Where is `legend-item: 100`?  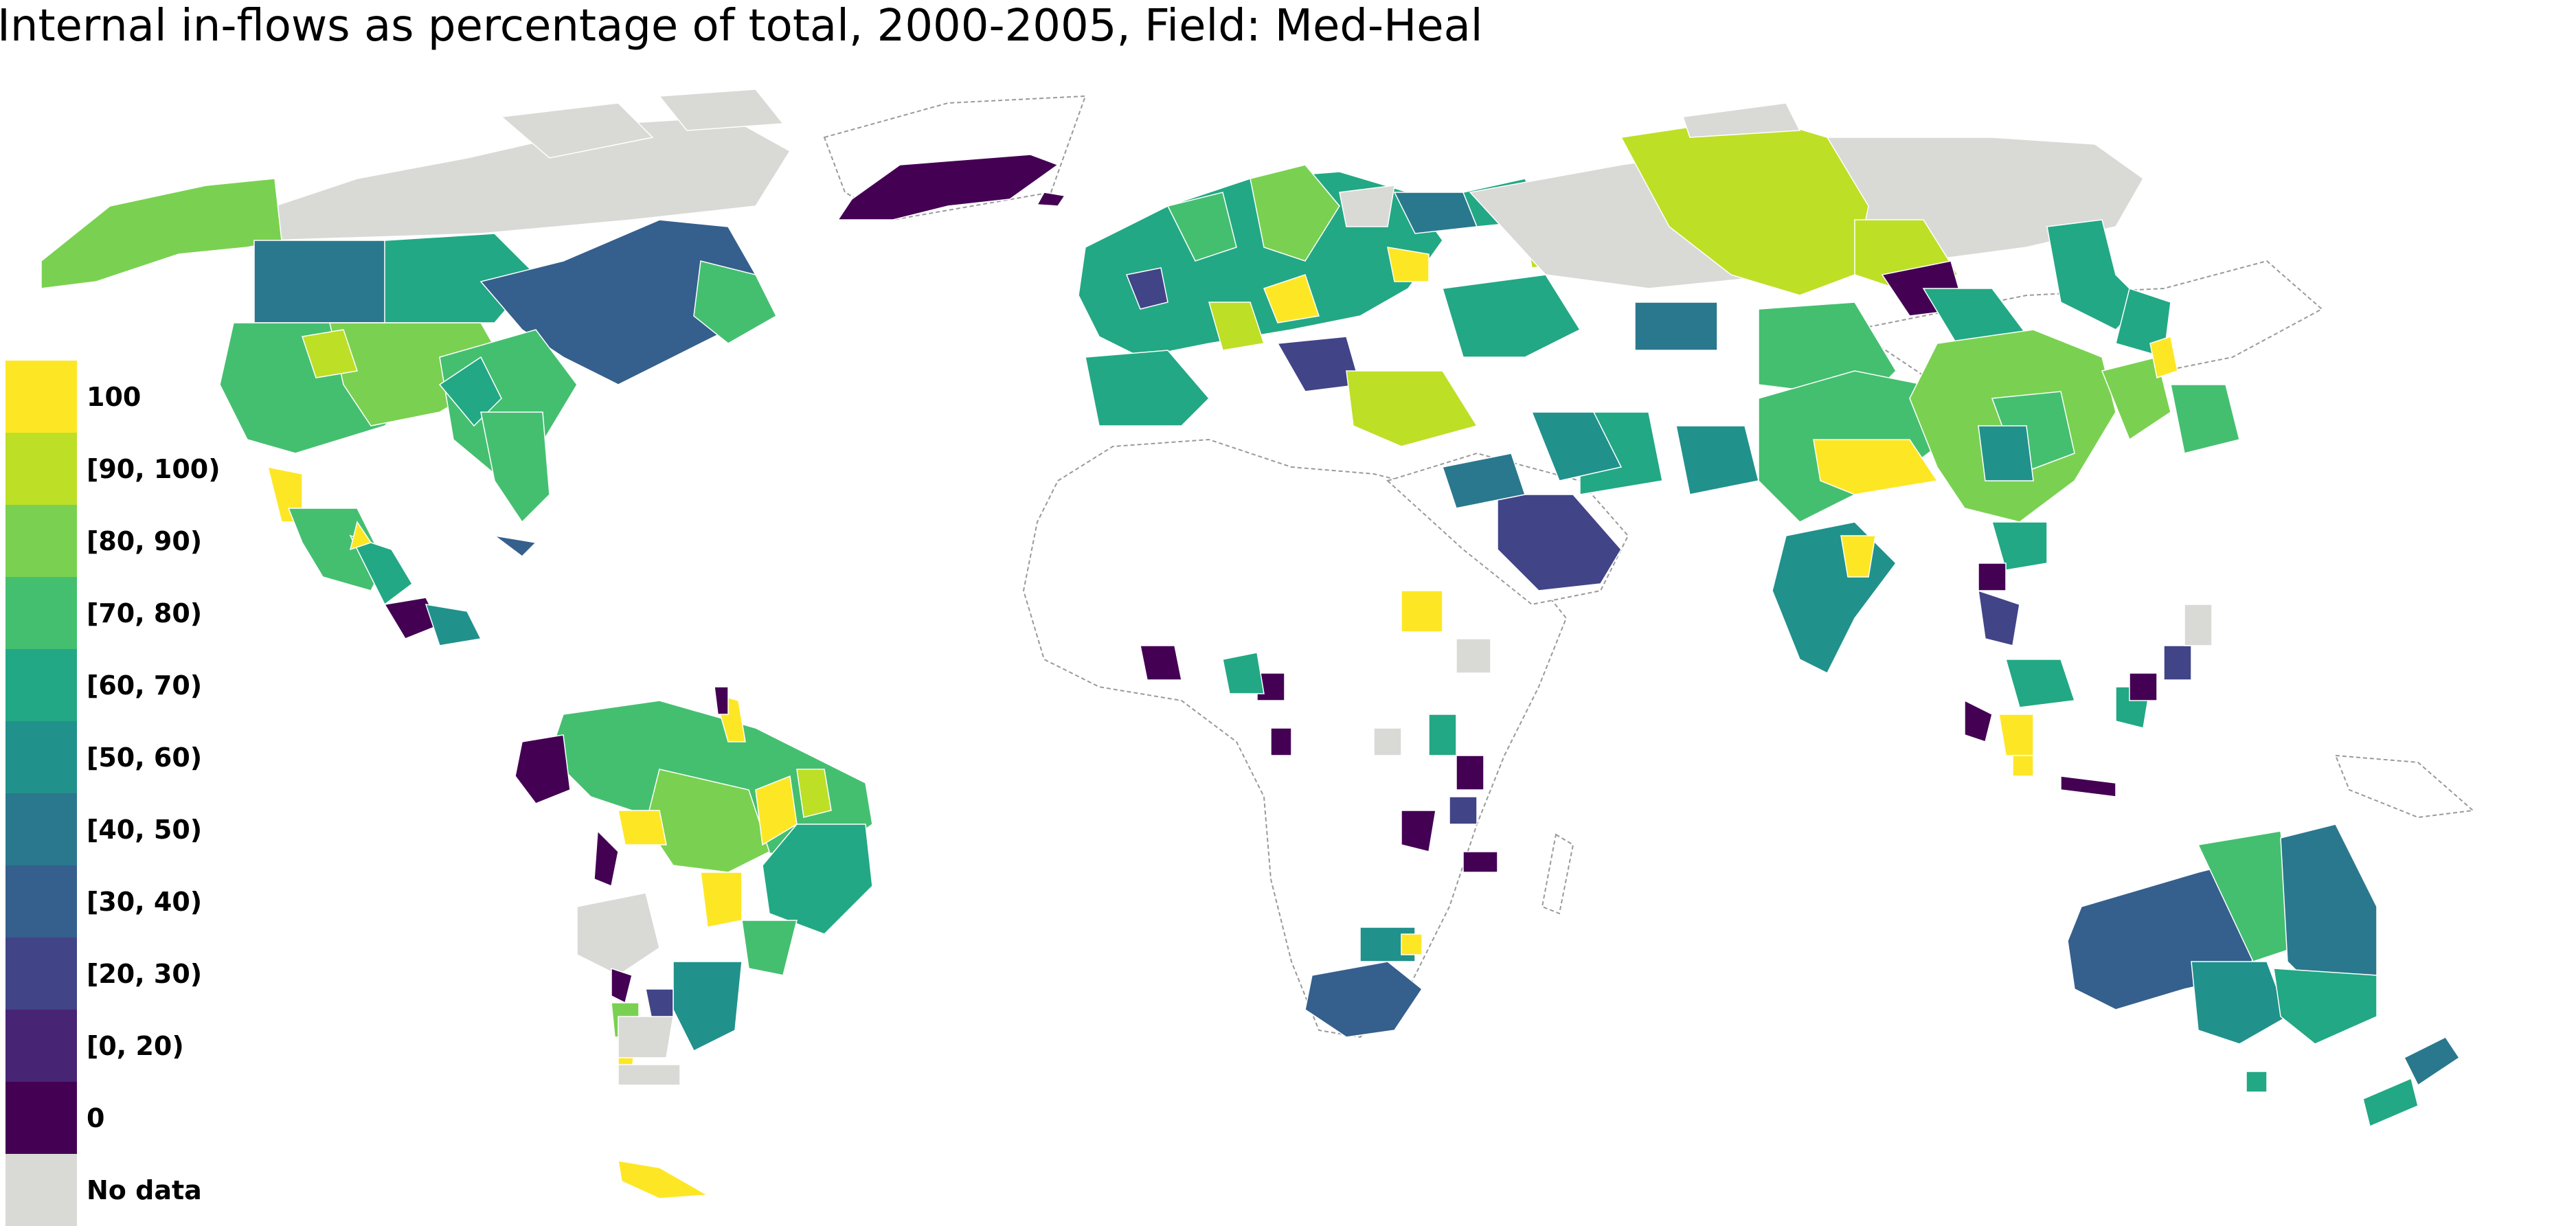 legend-item: 100 is located at coordinates (149, 397).